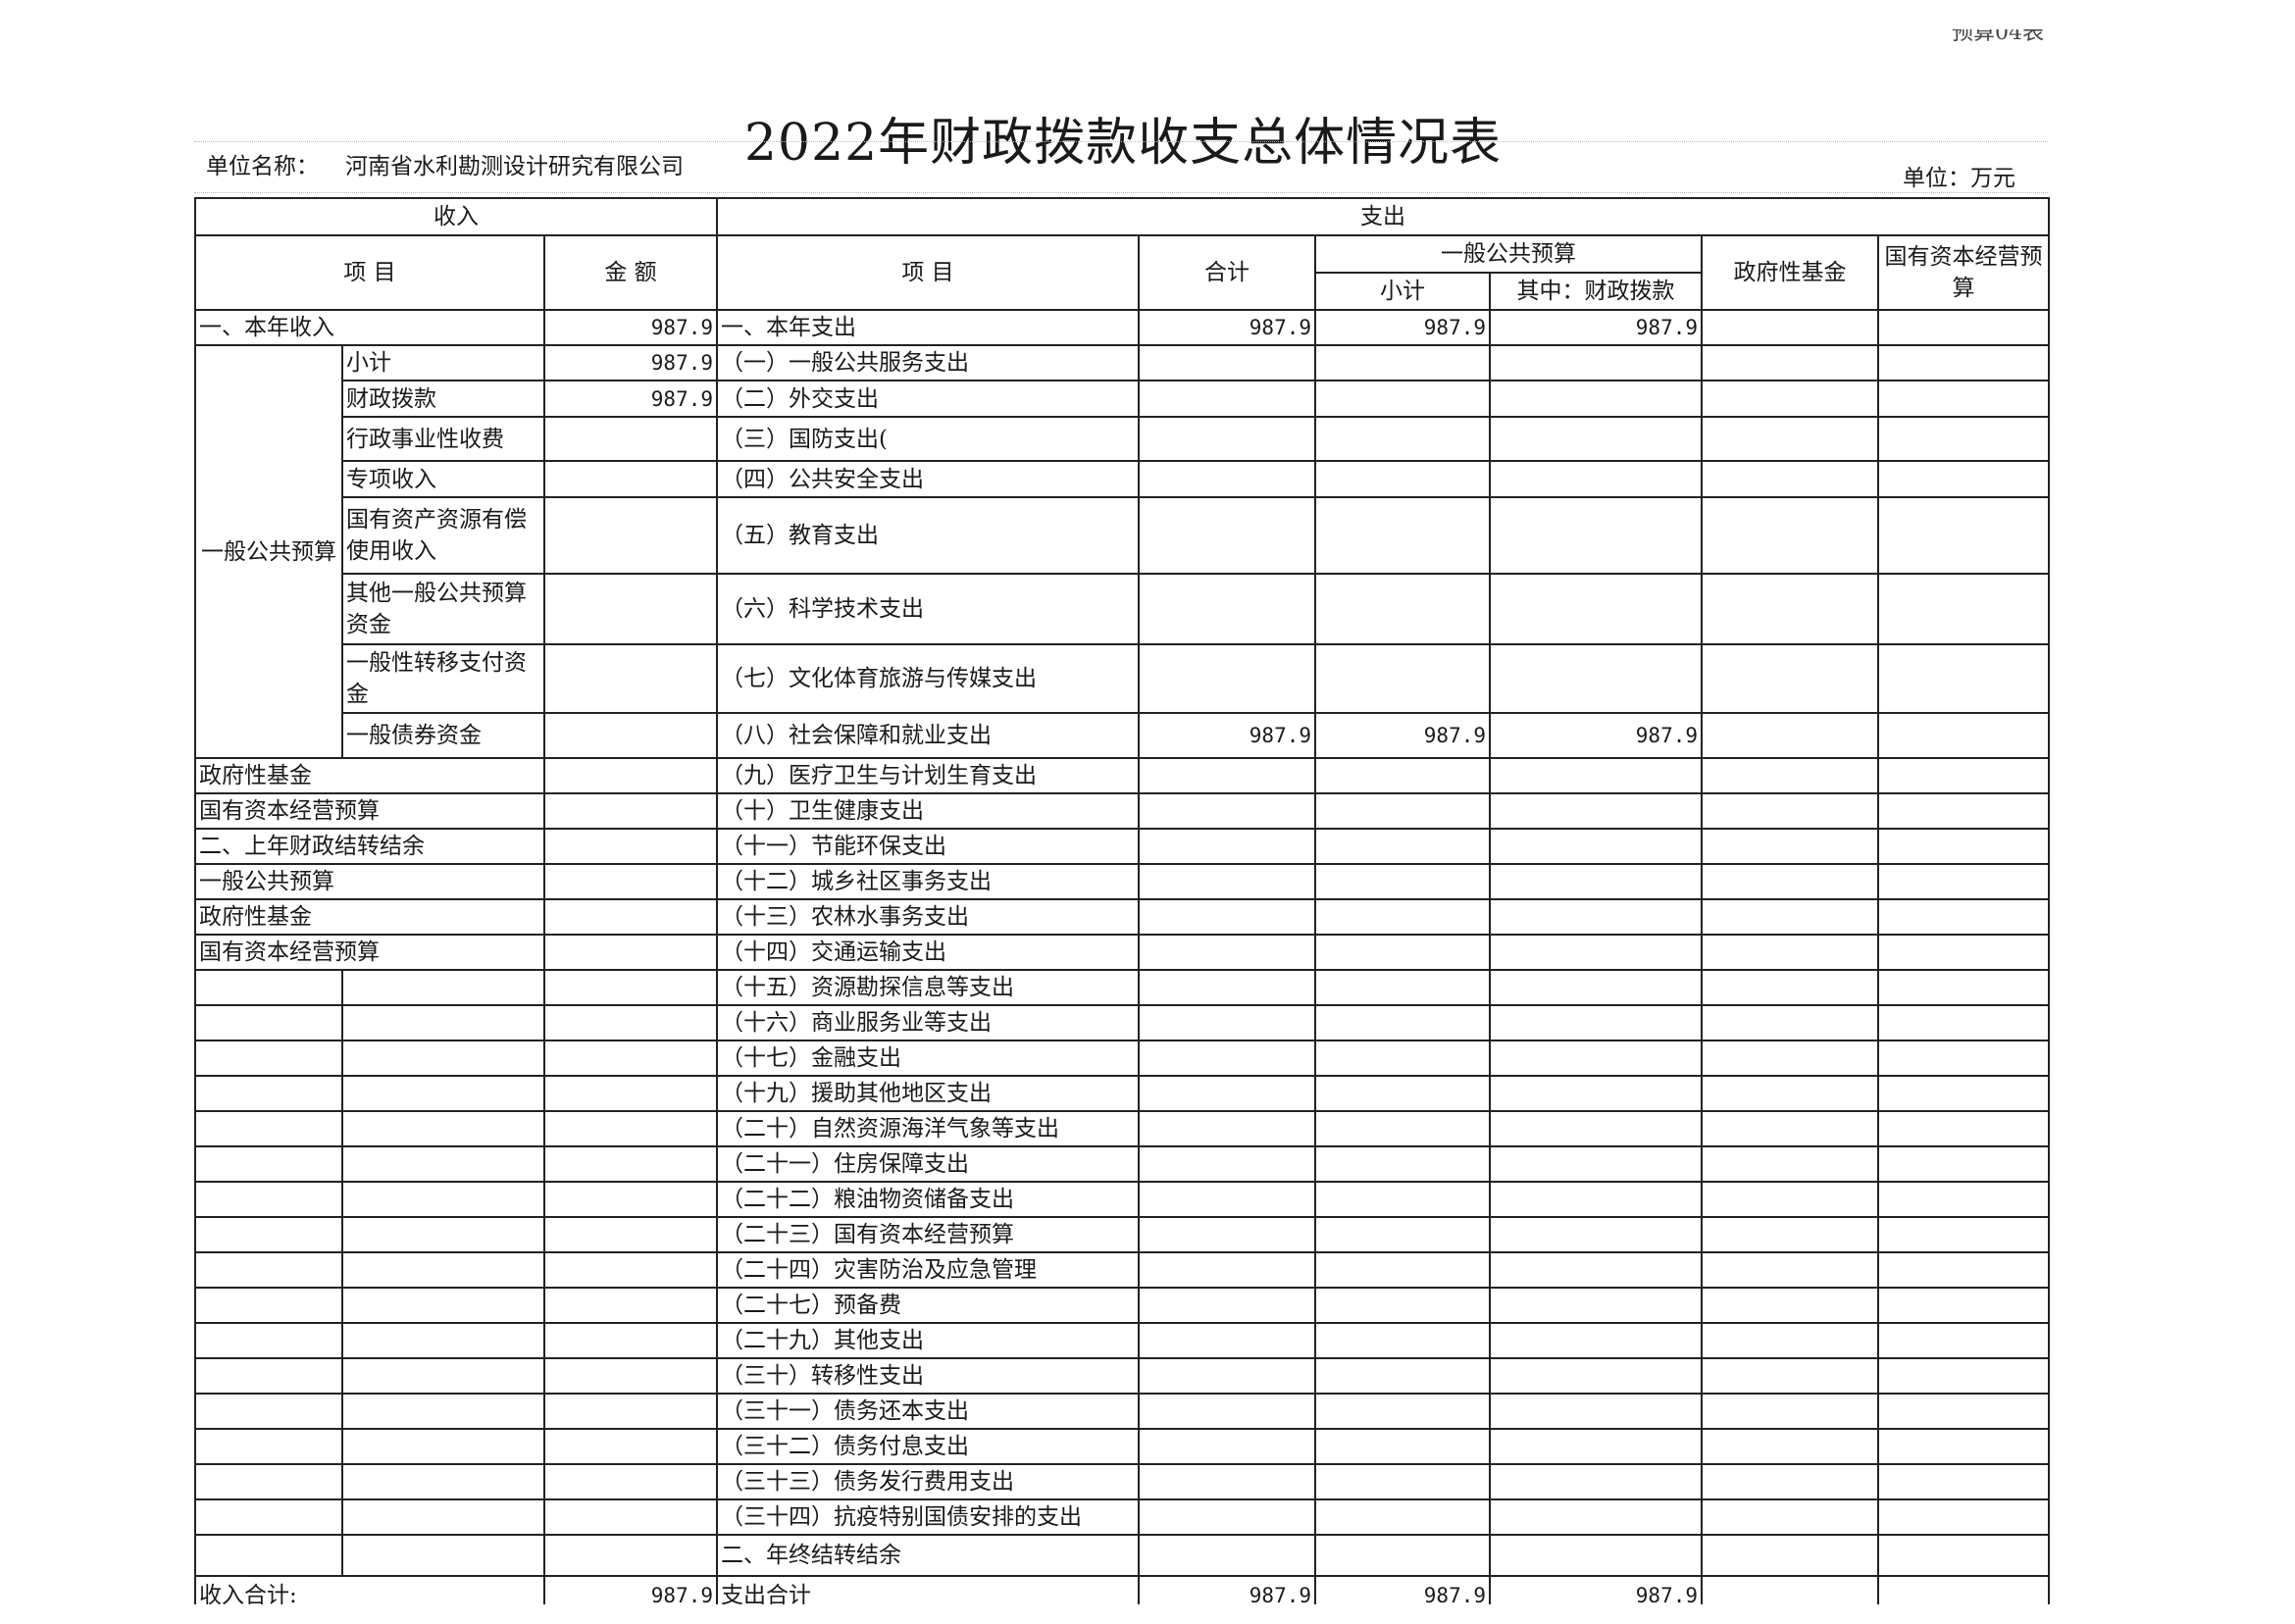 Image resolution: width=2295 pixels, height=1624 pixels. What do you see at coordinates (443, 609) in the screenshot?
I see `income-item: 其他一般公共预算资金` at bounding box center [443, 609].